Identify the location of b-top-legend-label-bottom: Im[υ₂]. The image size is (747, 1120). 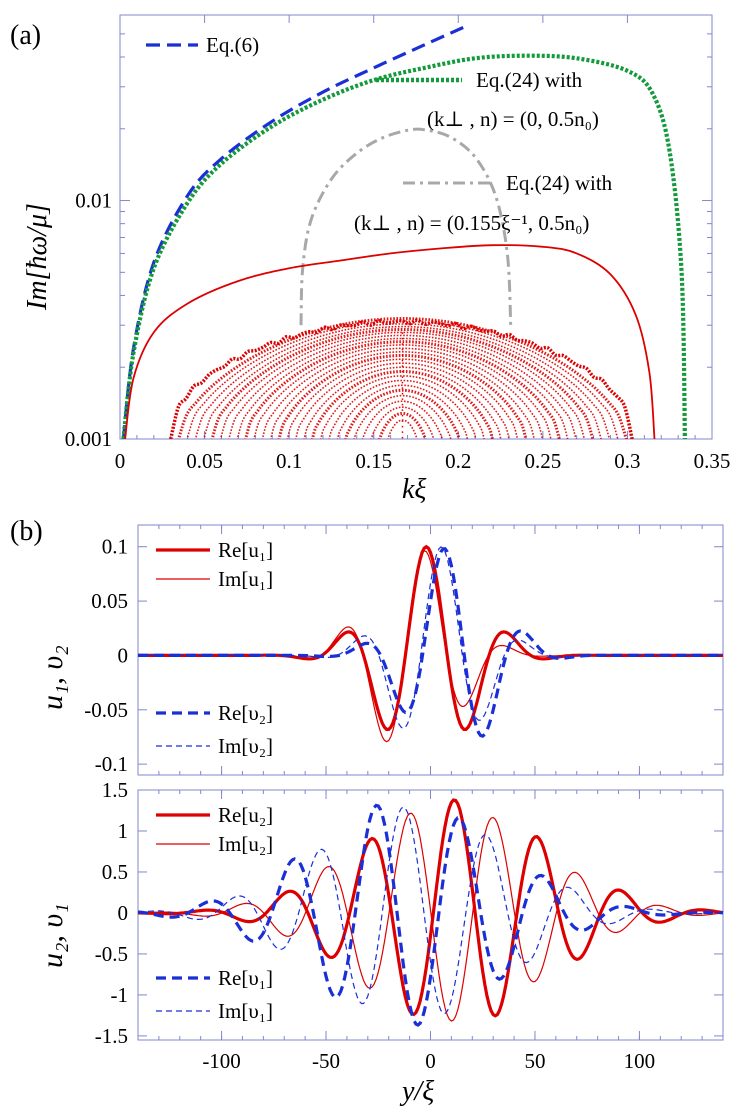
(245, 746).